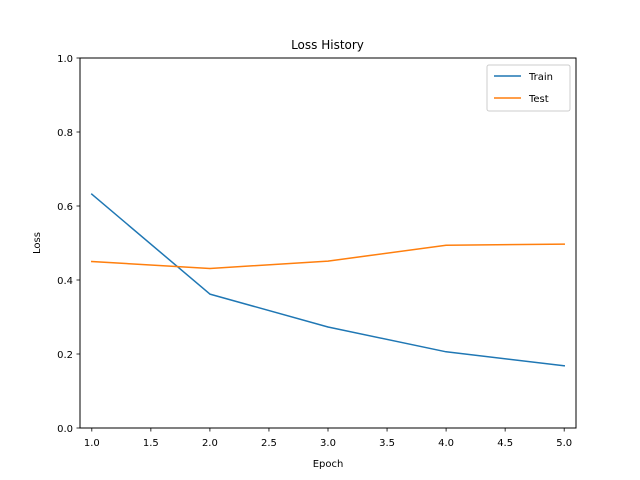 This screenshot has height=480, width=640. What do you see at coordinates (328, 464) in the screenshot?
I see `x-axis-label: Epoch` at bounding box center [328, 464].